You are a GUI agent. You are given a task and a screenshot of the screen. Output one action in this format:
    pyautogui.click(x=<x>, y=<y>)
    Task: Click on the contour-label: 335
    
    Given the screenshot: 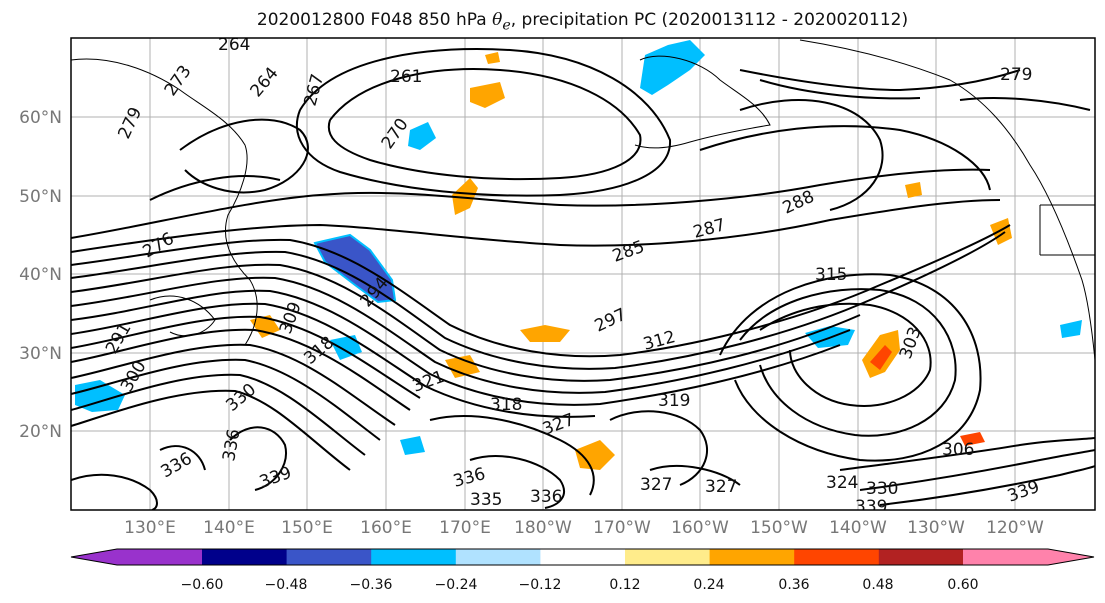 What is the action you would take?
    pyautogui.click(x=486, y=500)
    